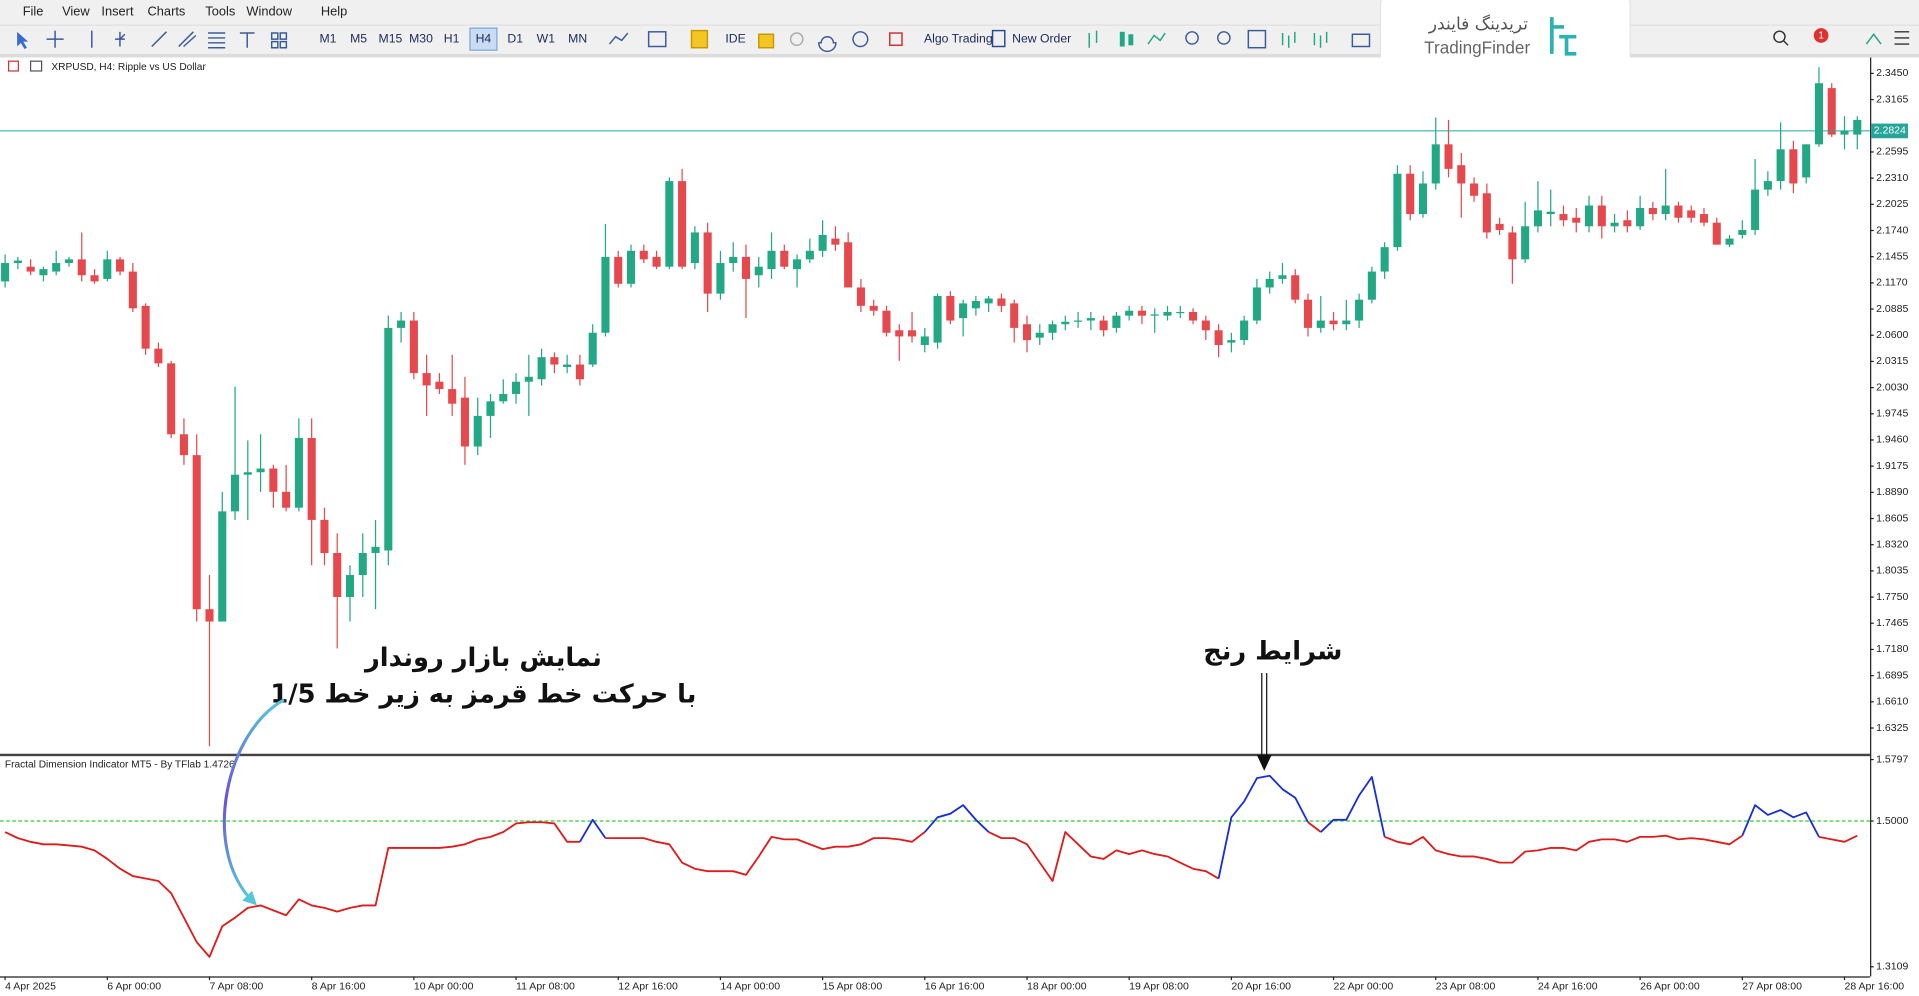 The width and height of the screenshot is (1919, 996). I want to click on menu-item: View, so click(76, 11).